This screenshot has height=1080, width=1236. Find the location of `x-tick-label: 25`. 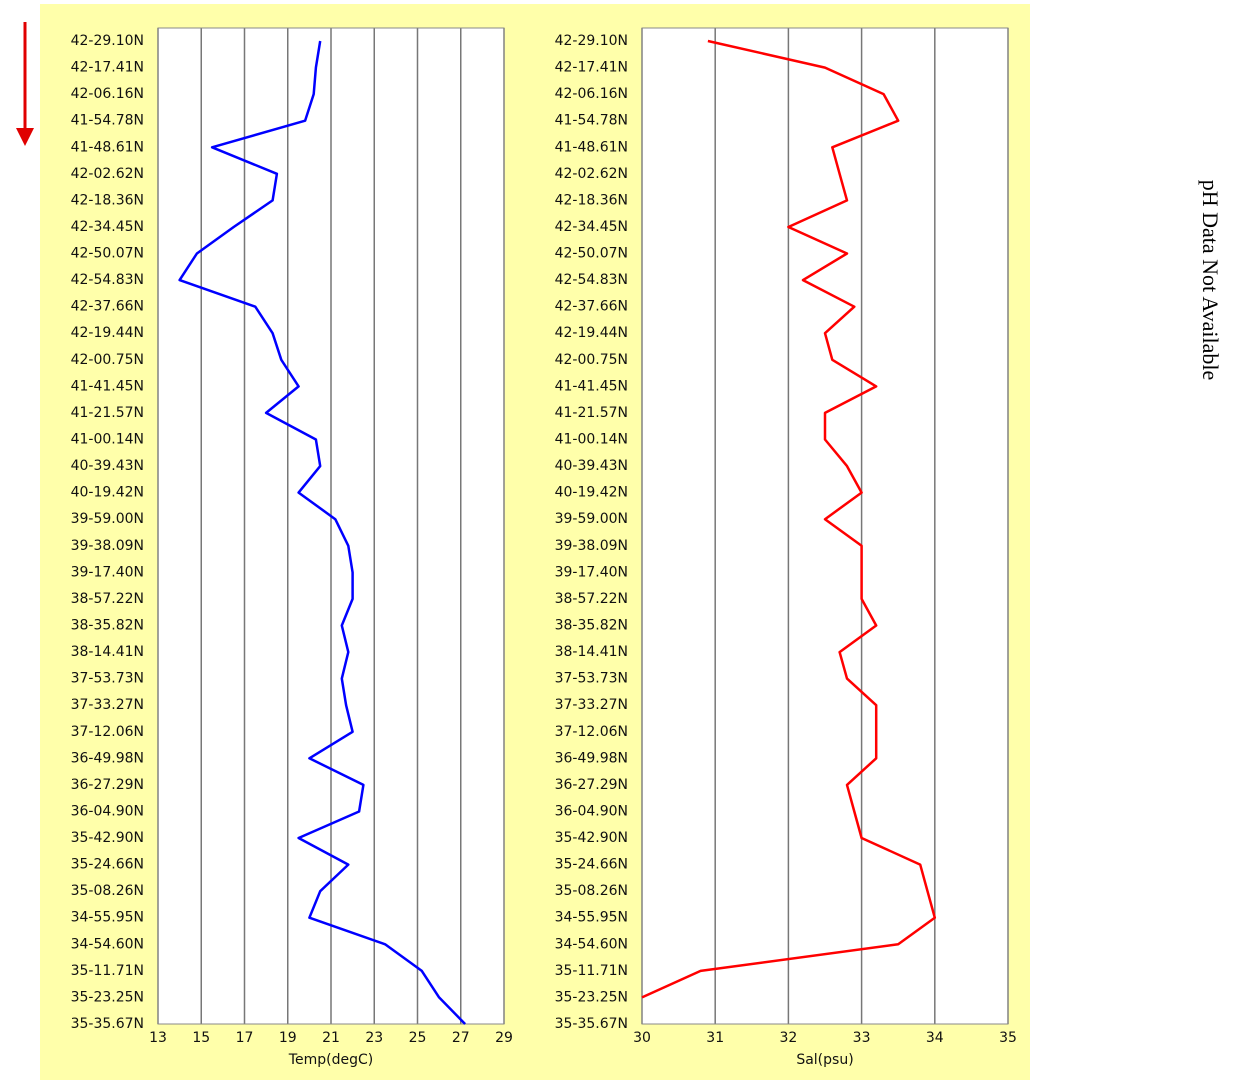

x-tick-label: 25 is located at coordinates (418, 1038).